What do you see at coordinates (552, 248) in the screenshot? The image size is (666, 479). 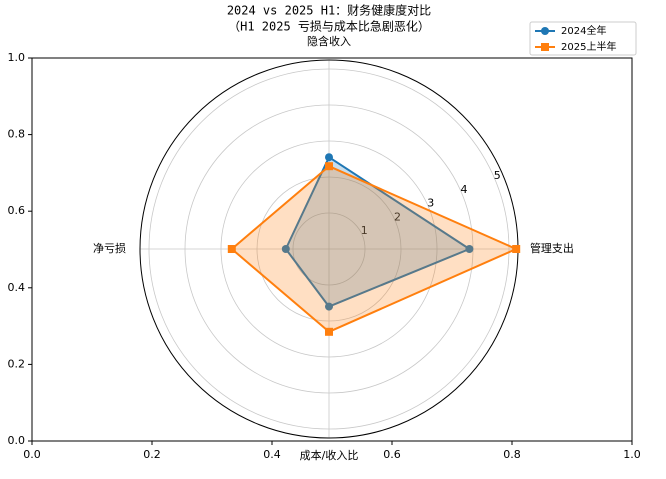 I see `category-label: 管理支出` at bounding box center [552, 248].